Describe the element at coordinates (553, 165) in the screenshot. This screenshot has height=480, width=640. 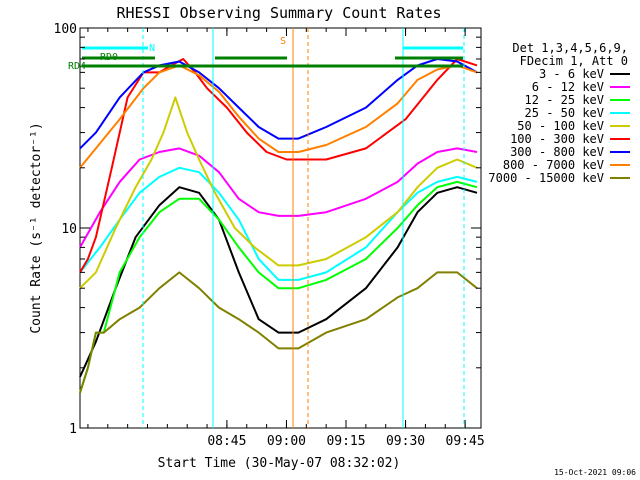
I see `legend-label-8: 800 - 7000 keV` at that location.